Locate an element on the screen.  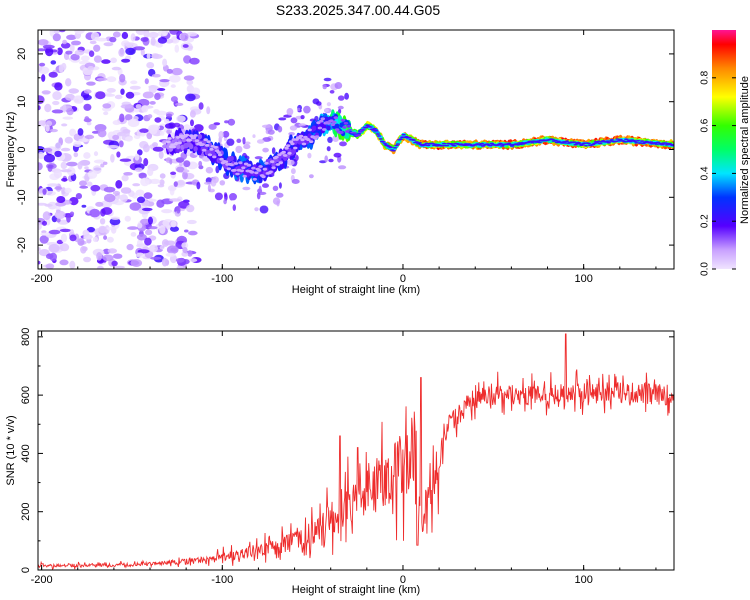
x-tick-label: -200 is located at coordinates (42, 279).